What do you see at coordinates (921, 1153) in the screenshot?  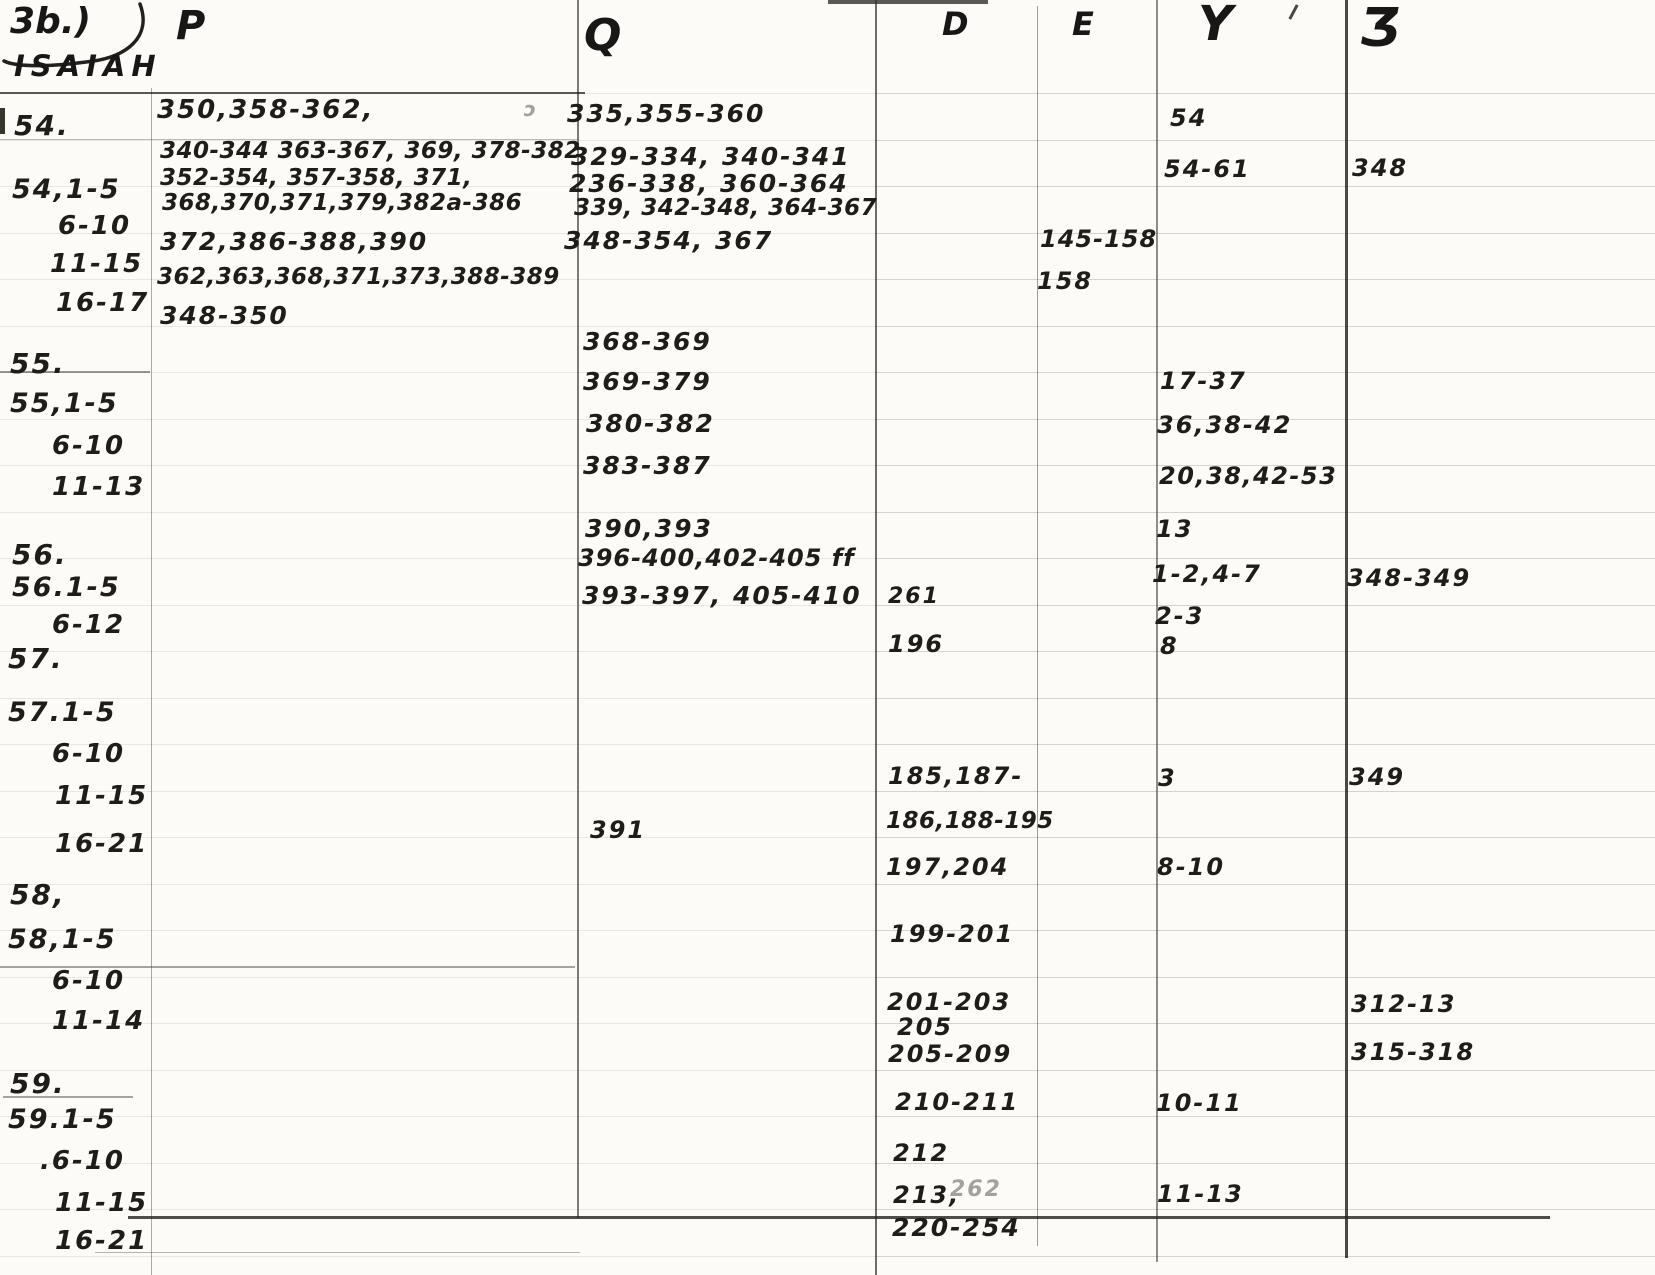 I see `cell-D-59-6-10: 212` at bounding box center [921, 1153].